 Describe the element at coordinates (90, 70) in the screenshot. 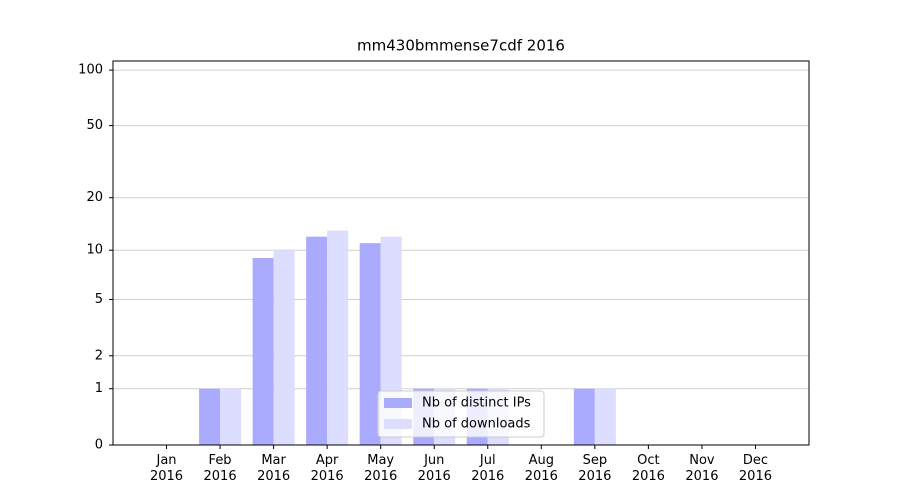

I see `y-tick-label: 100` at that location.